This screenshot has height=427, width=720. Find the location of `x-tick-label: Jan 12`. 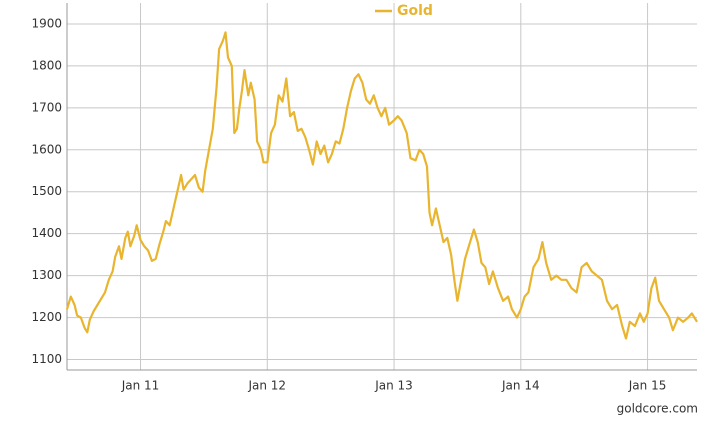

x-tick-label: Jan 12 is located at coordinates (266, 386).